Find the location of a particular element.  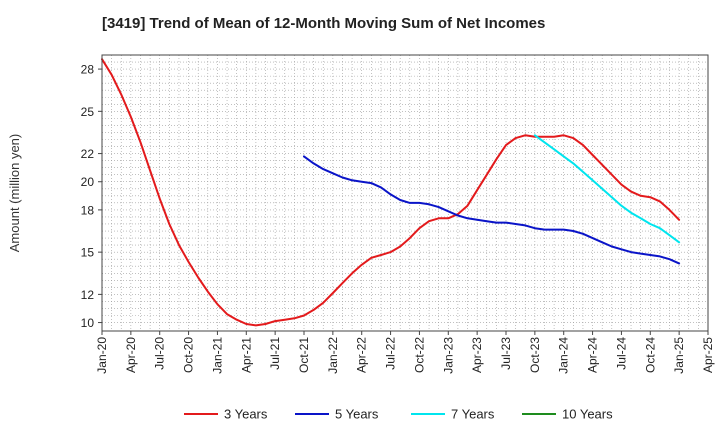

x-tick-label: Jul-22 is located at coordinates (391, 353).